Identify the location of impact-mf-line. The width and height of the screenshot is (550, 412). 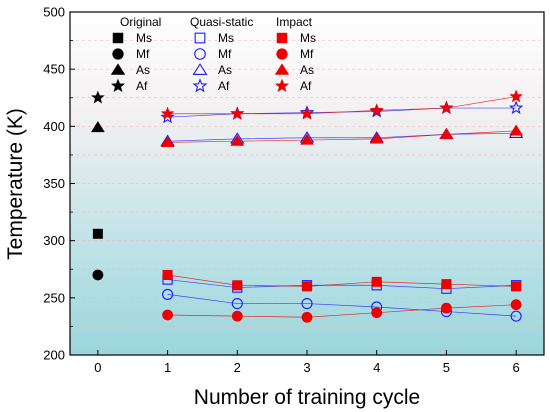
(342, 311).